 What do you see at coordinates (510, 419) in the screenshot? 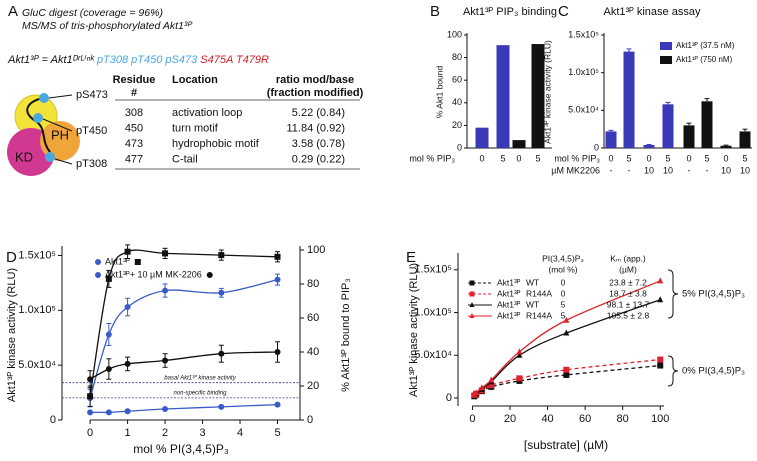
I see `x-tick-label: 20` at bounding box center [510, 419].